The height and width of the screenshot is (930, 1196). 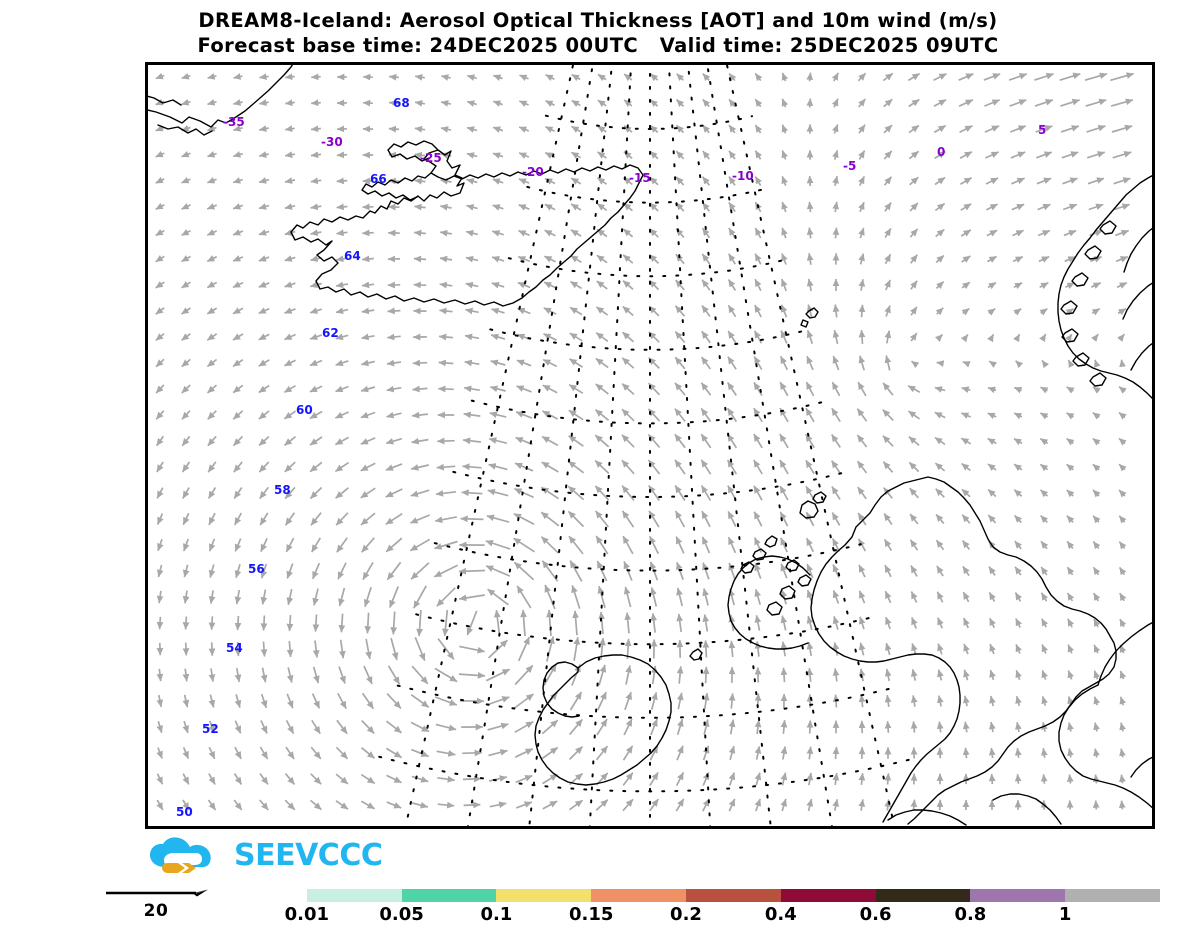 I want to click on colorbar-tick-label: 0.6, so click(x=875, y=914).